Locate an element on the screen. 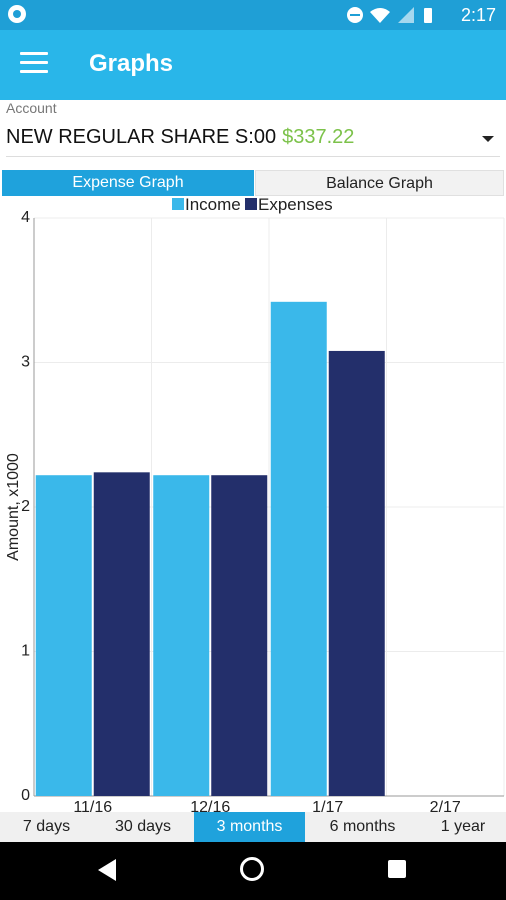 The height and width of the screenshot is (900, 506). wifi-icon is located at coordinates (380, 15).